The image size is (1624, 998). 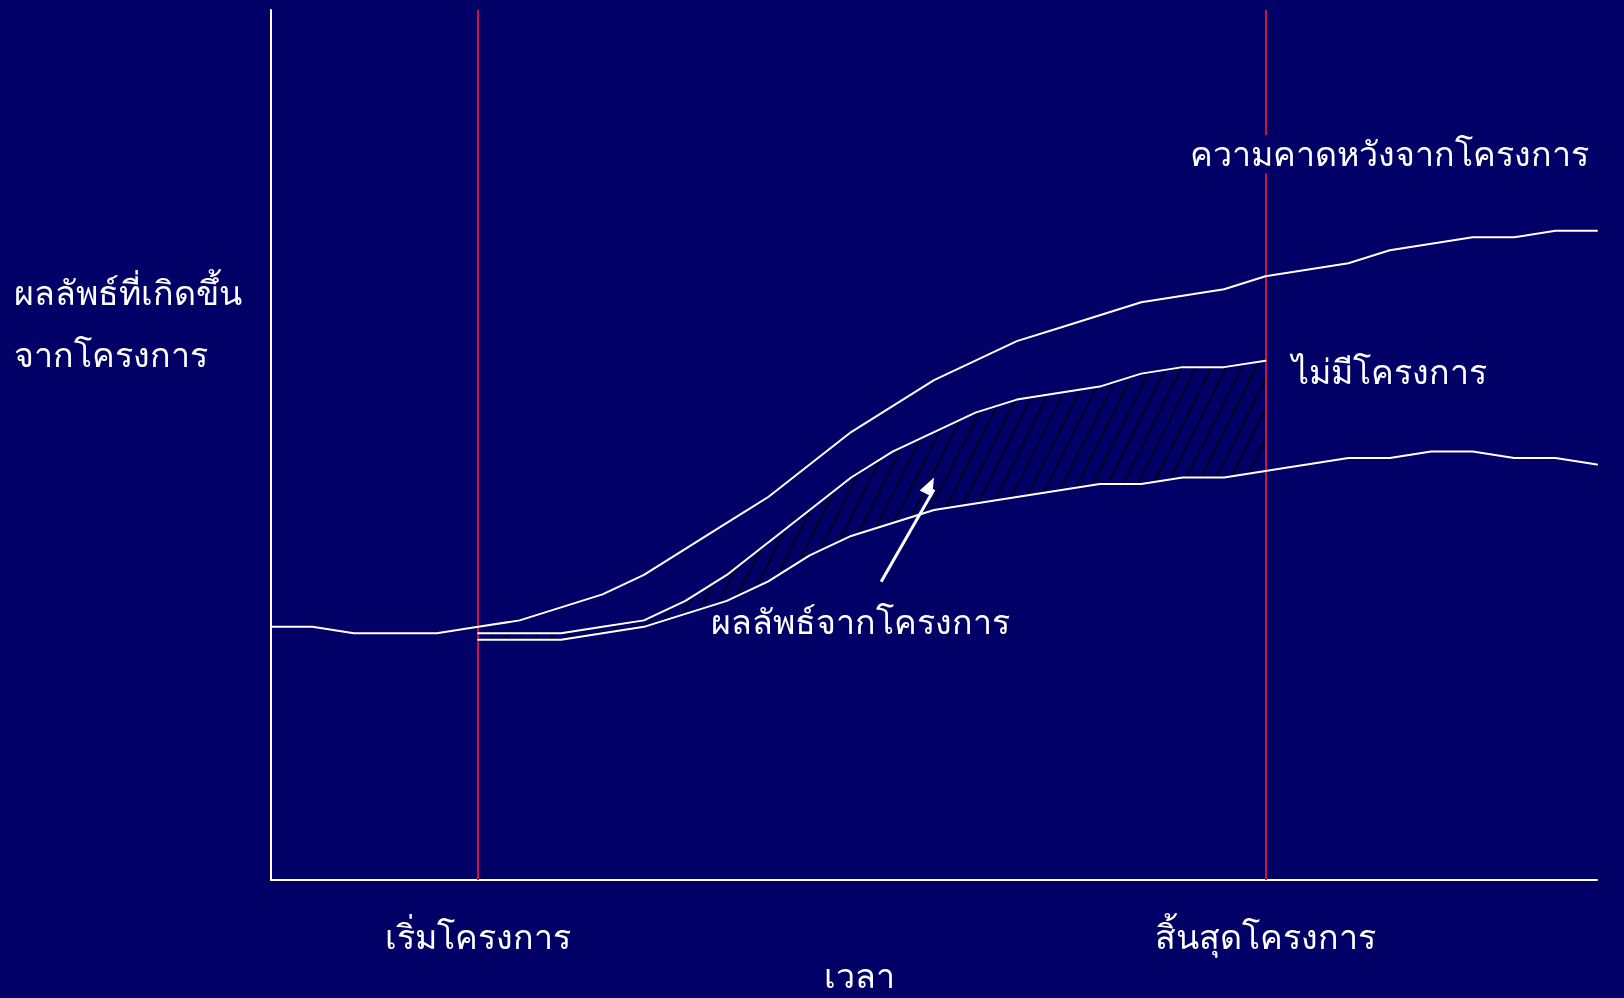 What do you see at coordinates (1388, 372) in the screenshot?
I see `series-label: ไม่มีโครงการ` at bounding box center [1388, 372].